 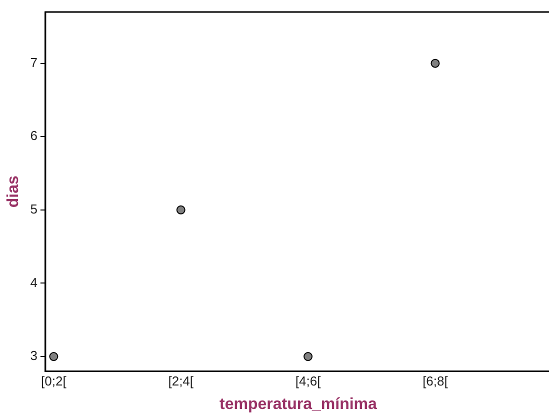 I want to click on y-tick-label: 4, so click(x=34, y=282).